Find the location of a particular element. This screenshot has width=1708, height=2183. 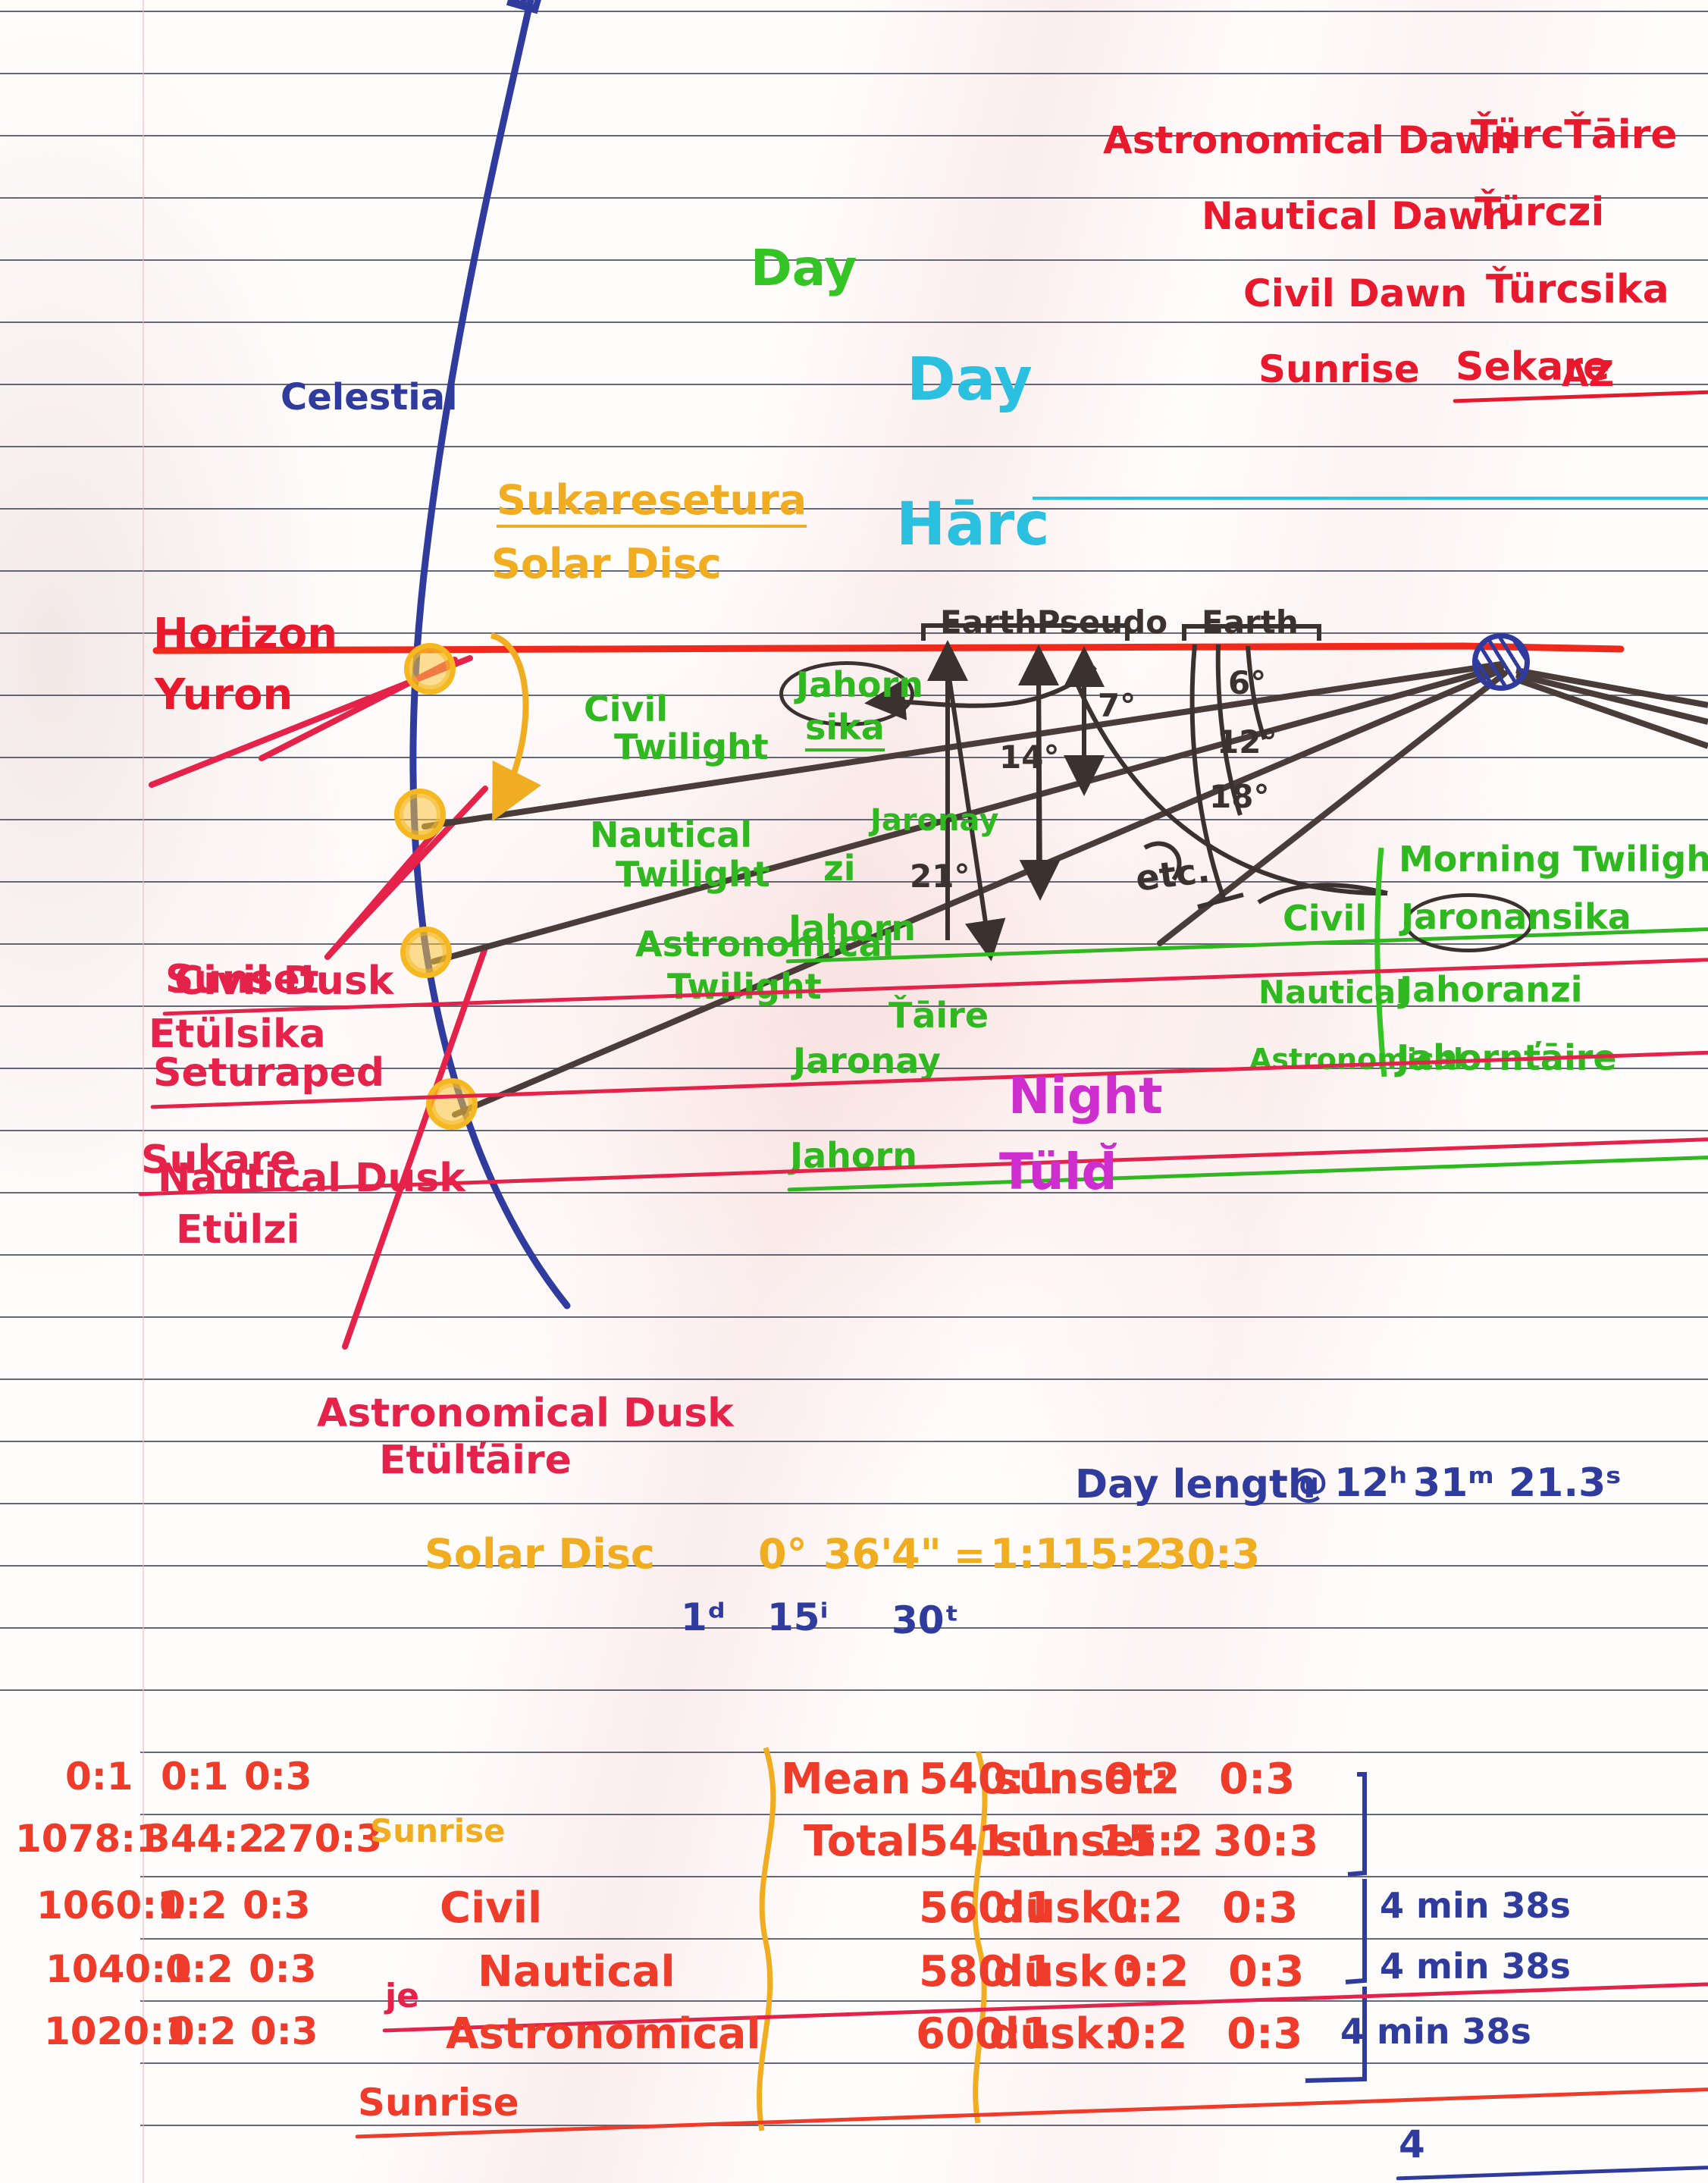

row2-result-2: 15:2 is located at coordinates (1151, 1841).